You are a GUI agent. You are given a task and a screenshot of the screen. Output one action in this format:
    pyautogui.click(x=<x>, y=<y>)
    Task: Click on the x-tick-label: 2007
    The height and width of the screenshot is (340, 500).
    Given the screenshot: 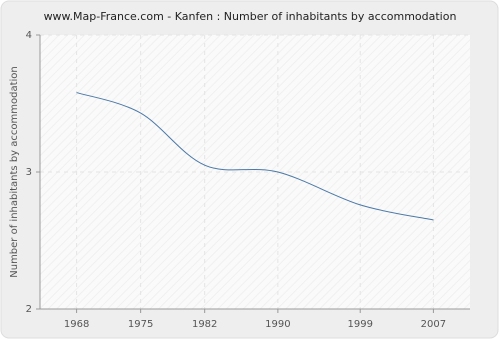 What is the action you would take?
    pyautogui.click(x=433, y=324)
    